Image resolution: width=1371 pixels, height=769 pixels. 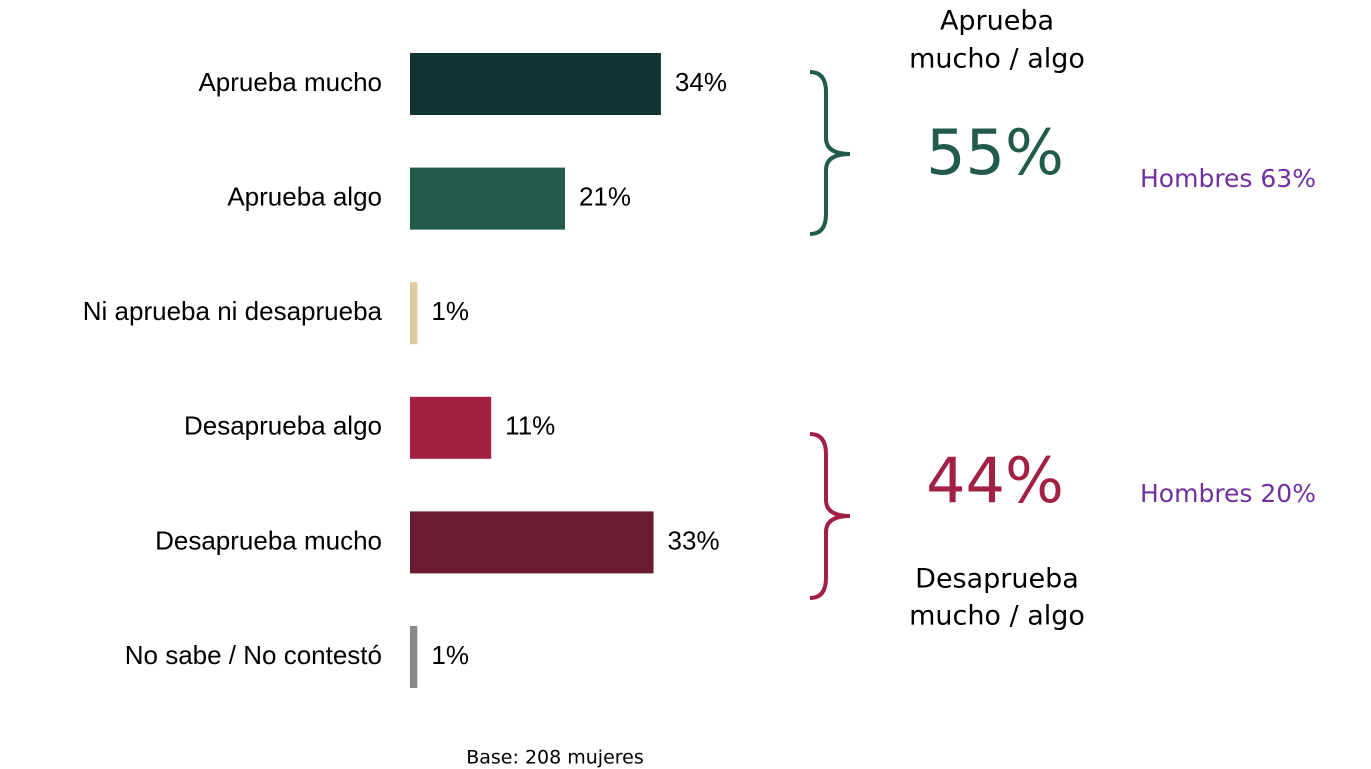 What do you see at coordinates (1228, 178) in the screenshot?
I see `comparison: Hombres 63%` at bounding box center [1228, 178].